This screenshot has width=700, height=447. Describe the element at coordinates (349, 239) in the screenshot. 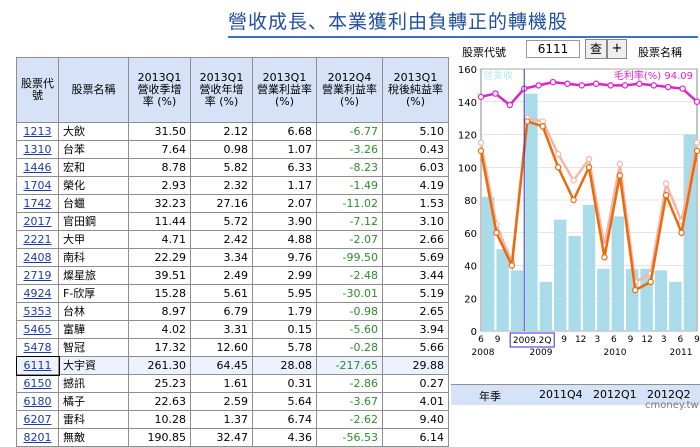

I see `op-margin-q4-cell: -2.07` at that location.